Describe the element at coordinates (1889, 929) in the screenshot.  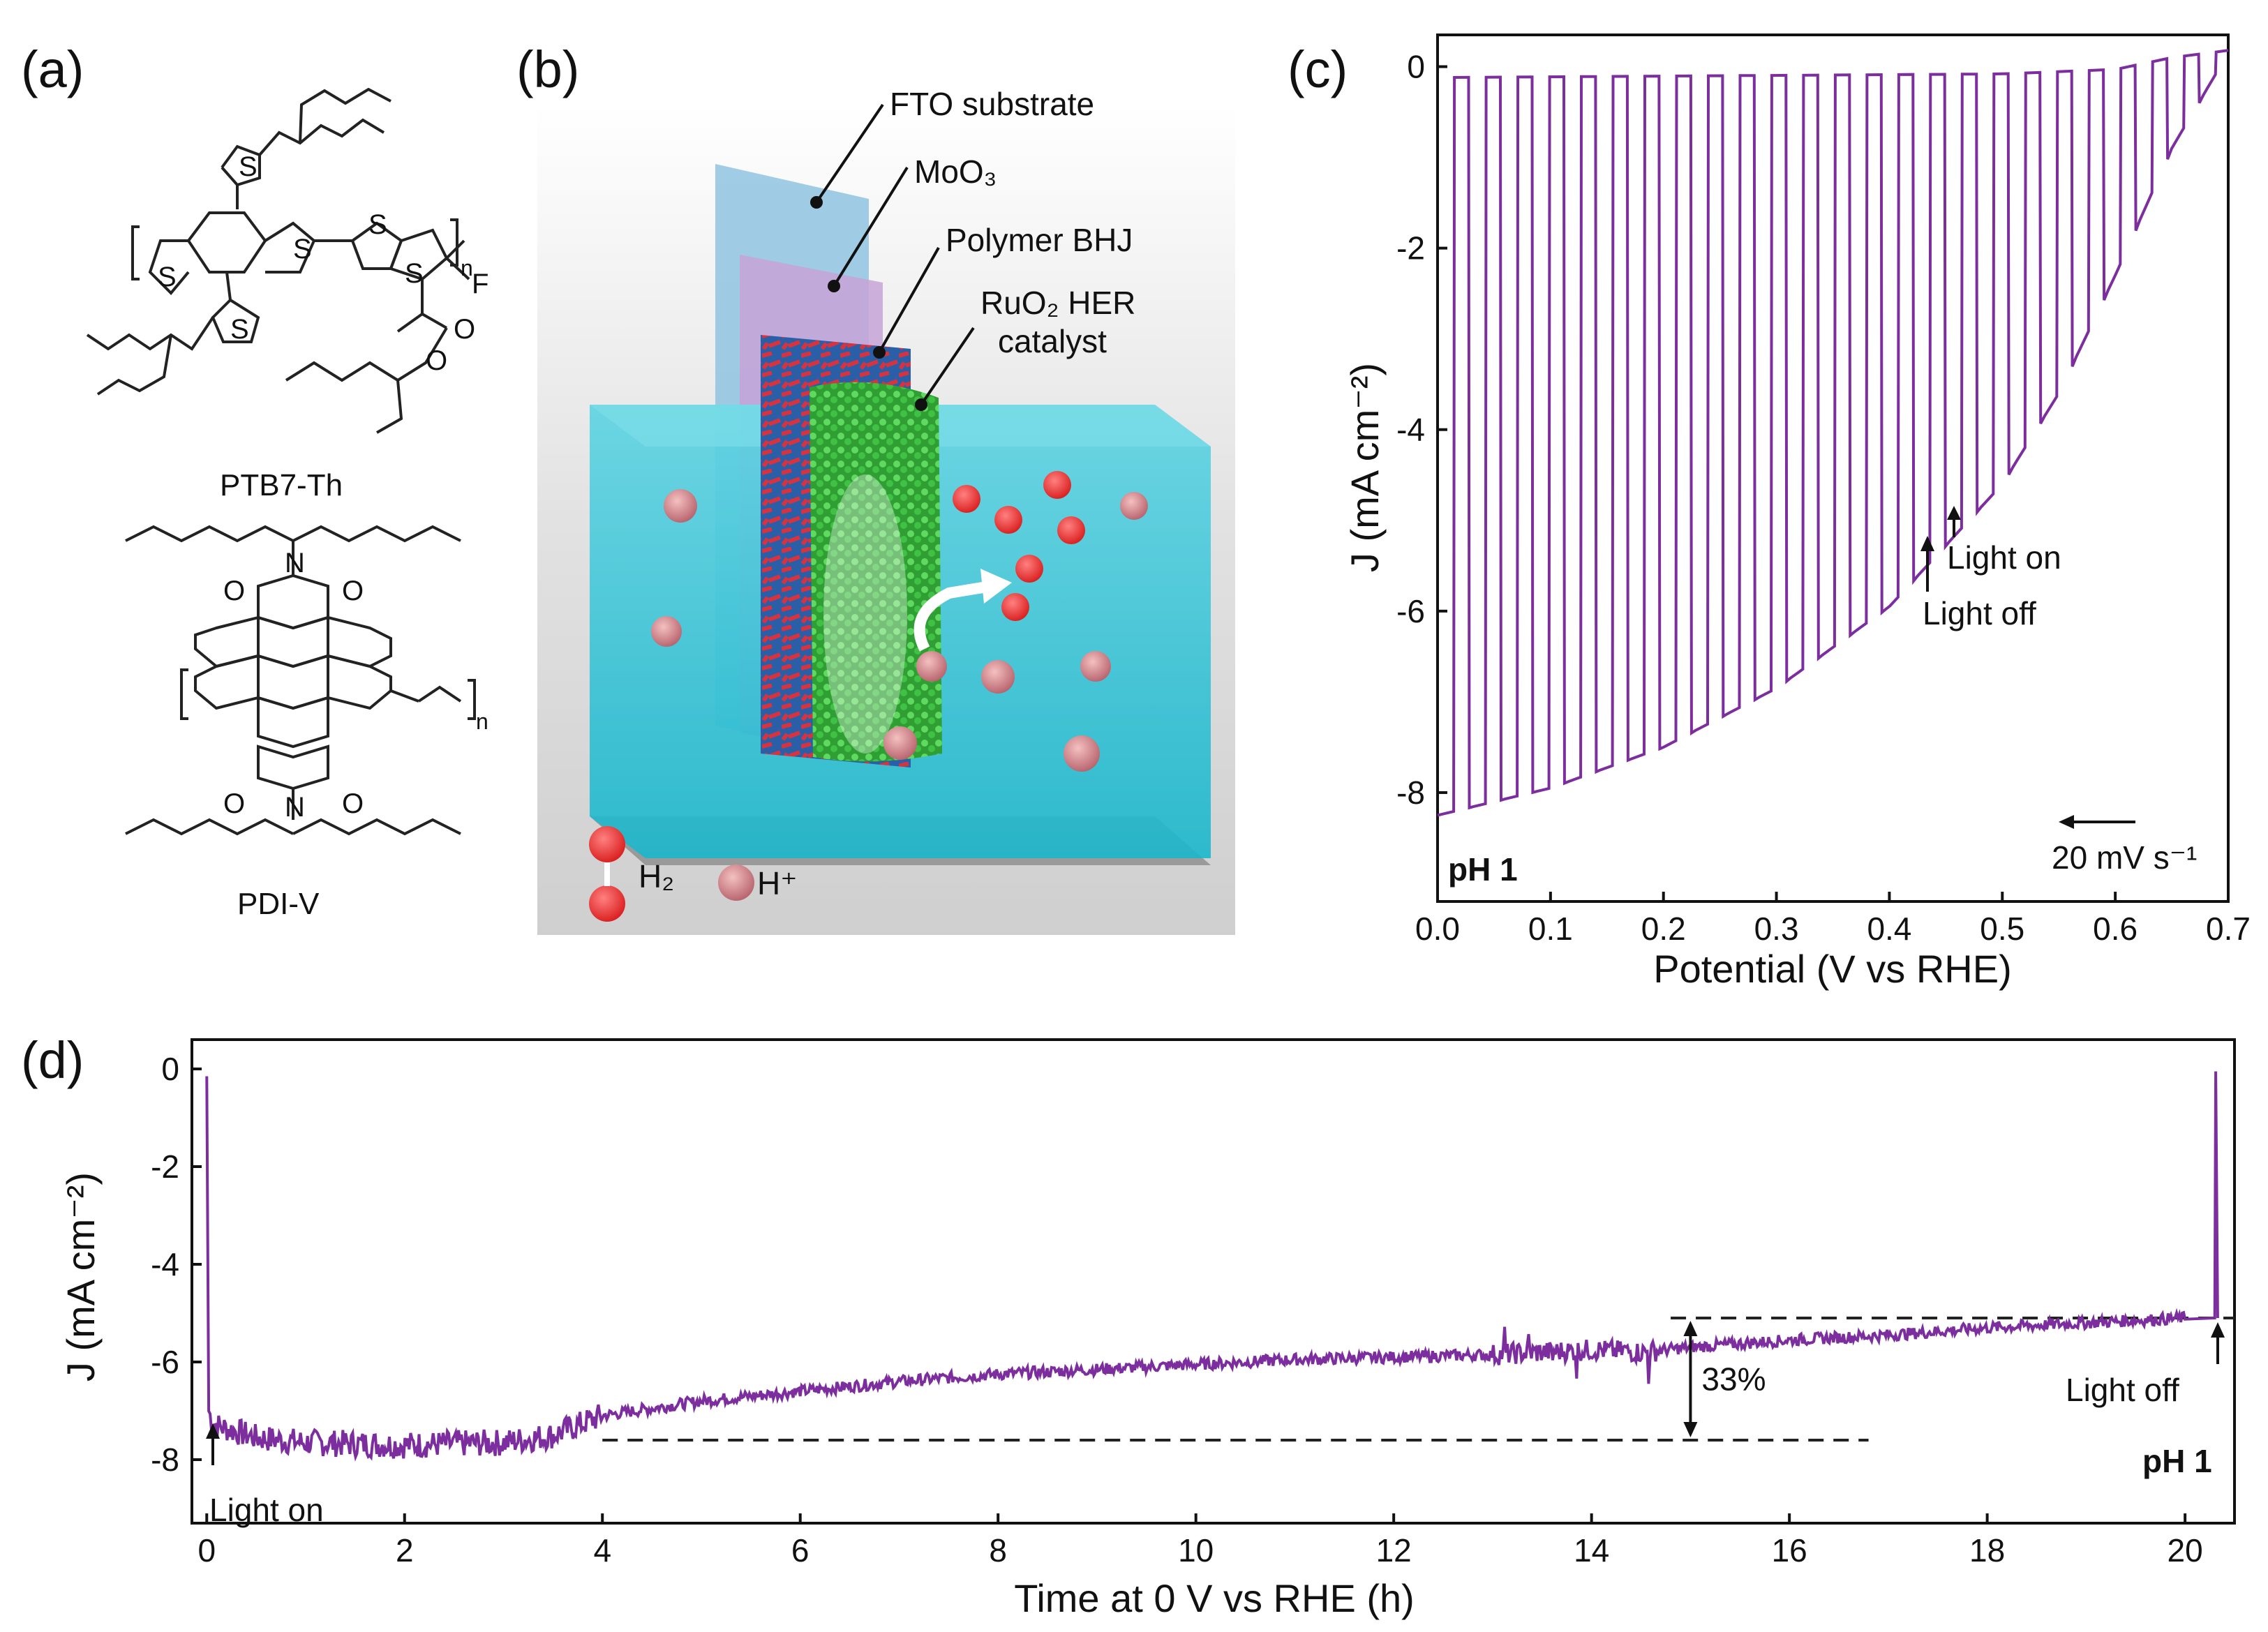
I see `x-tick-label: 0.4` at that location.